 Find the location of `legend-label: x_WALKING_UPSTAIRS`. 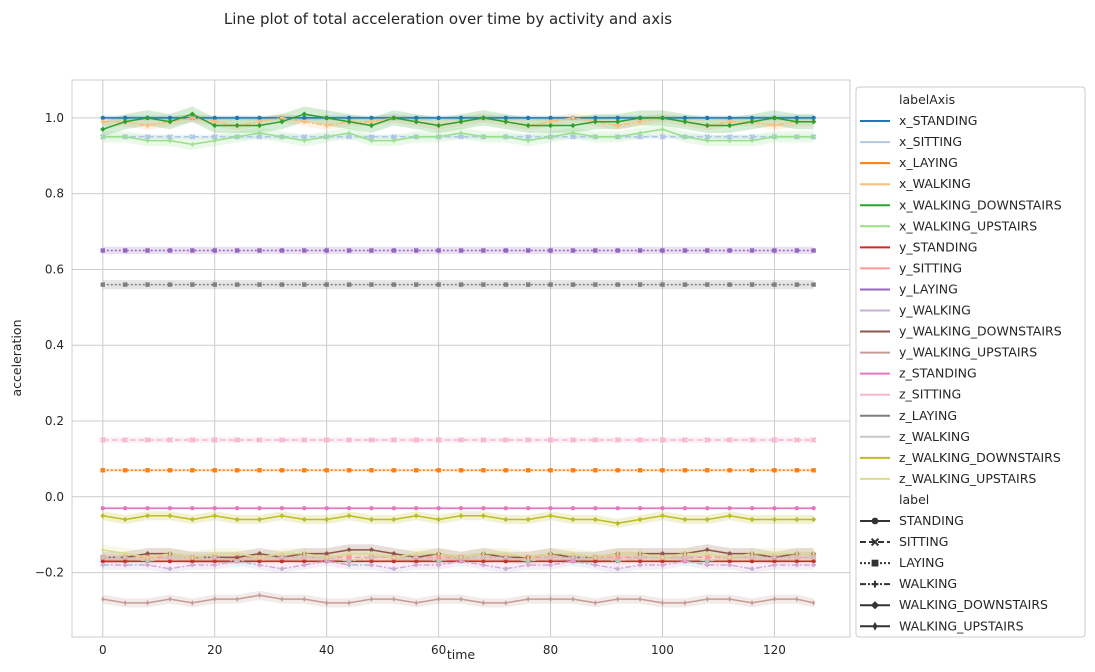

legend-label: x_WALKING_UPSTAIRS is located at coordinates (968, 225).